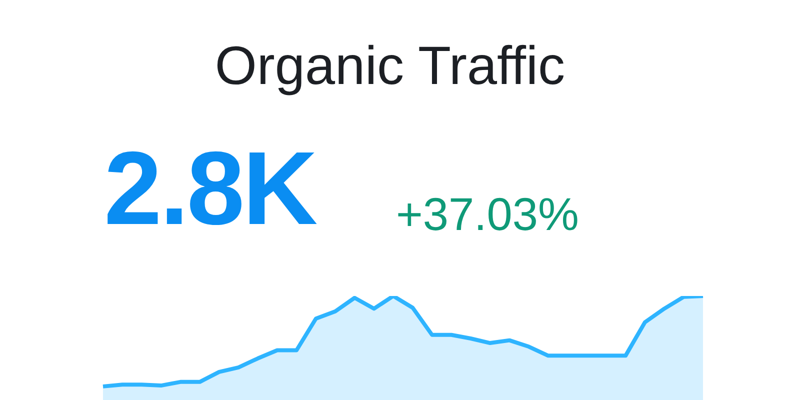 This screenshot has height=400, width=800. What do you see at coordinates (487, 214) in the screenshot?
I see `text: +37.03%` at bounding box center [487, 214].